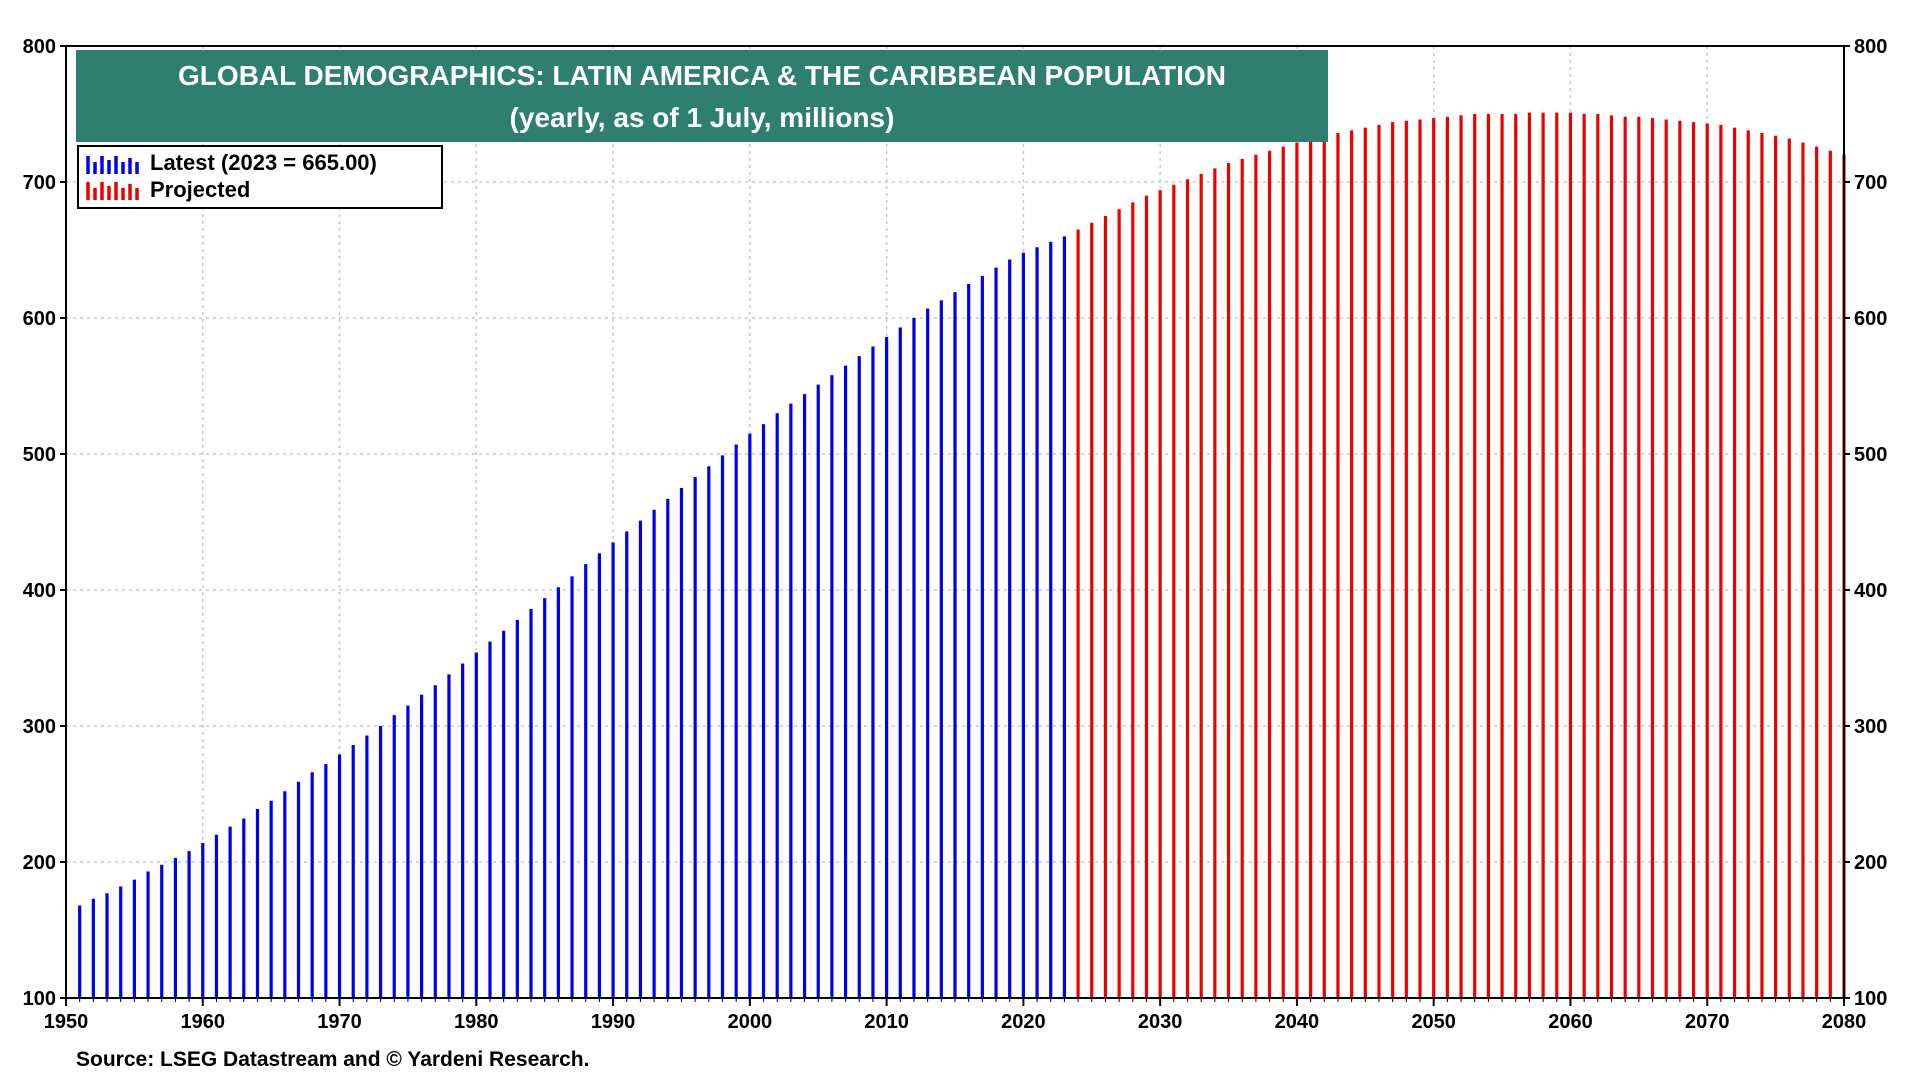 The image size is (1920, 1080). What do you see at coordinates (200, 189) in the screenshot?
I see `legend-label-projected: Projected` at bounding box center [200, 189].